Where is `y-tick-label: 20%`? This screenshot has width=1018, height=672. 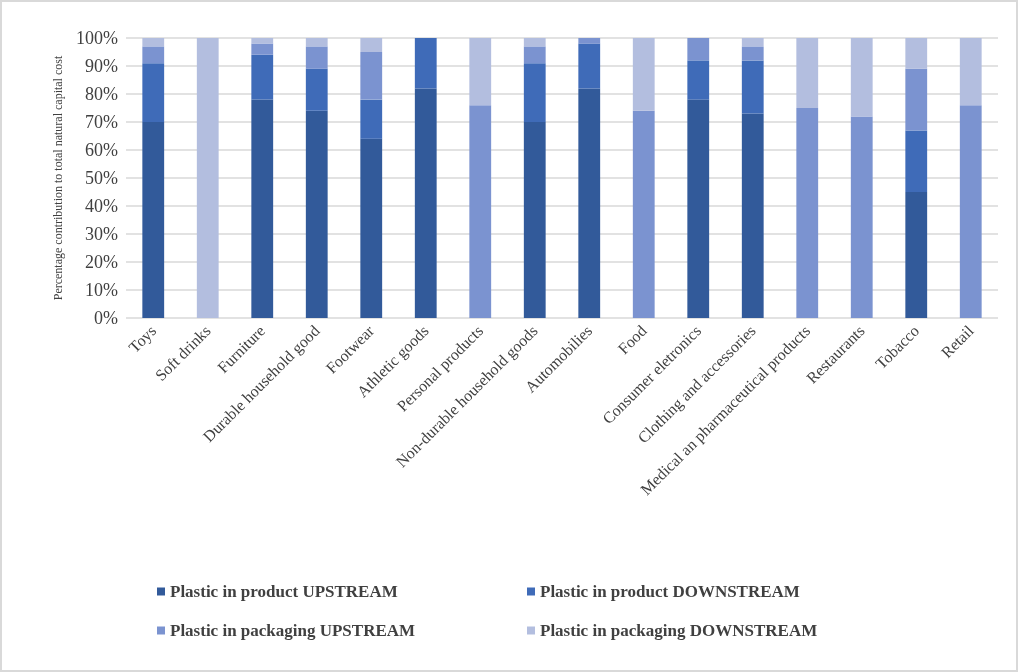 y-tick-label: 20% is located at coordinates (101, 262).